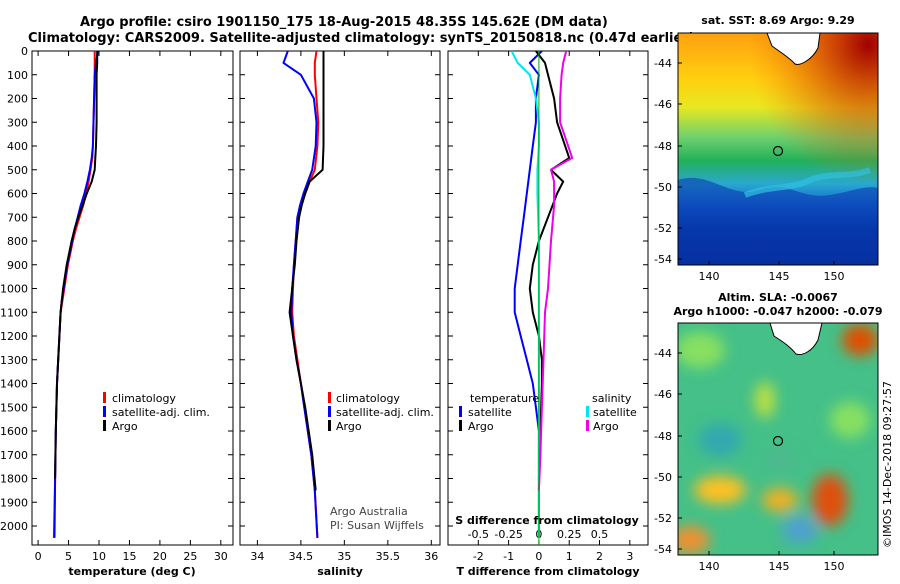 This screenshot has height=584, width=900. I want to click on x-tick-label: 36, so click(431, 556).